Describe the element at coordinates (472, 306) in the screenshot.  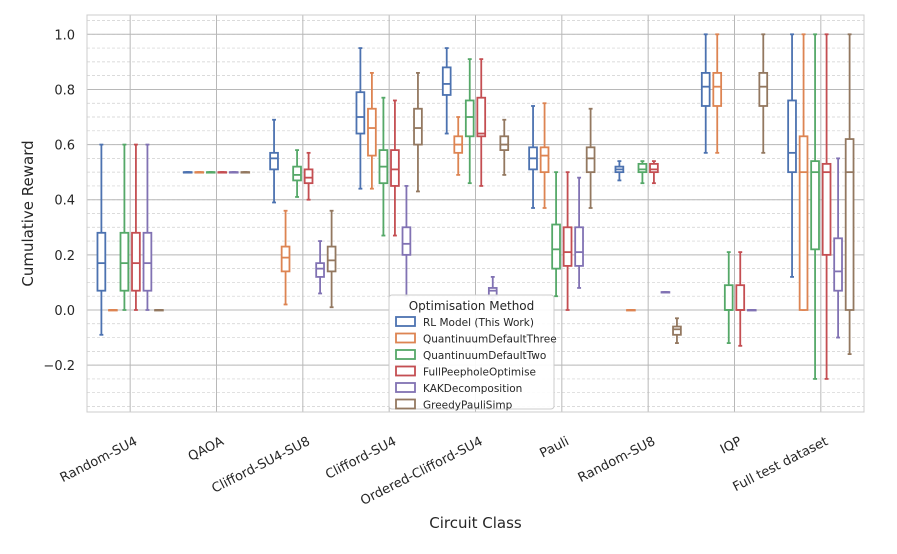
I see `legend-title: Optimisation Method` at that location.